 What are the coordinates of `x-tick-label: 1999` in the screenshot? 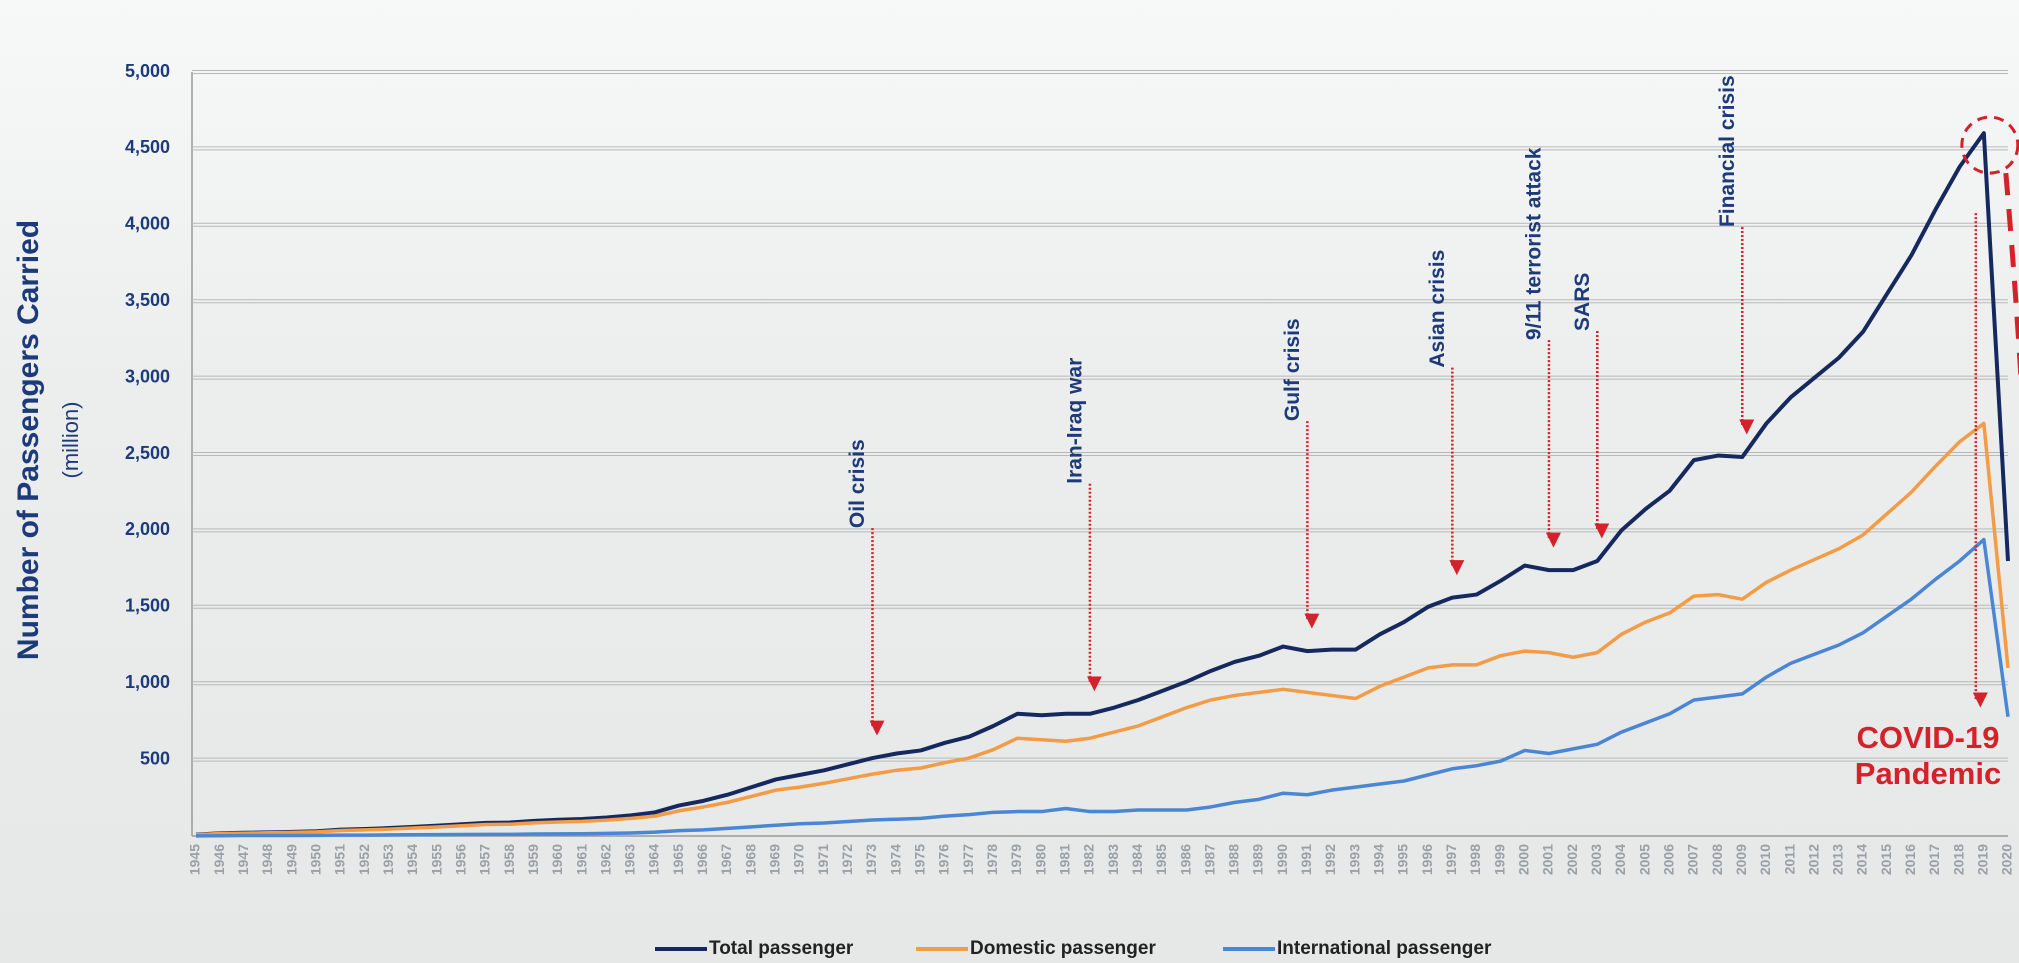 It's located at (1499, 859).